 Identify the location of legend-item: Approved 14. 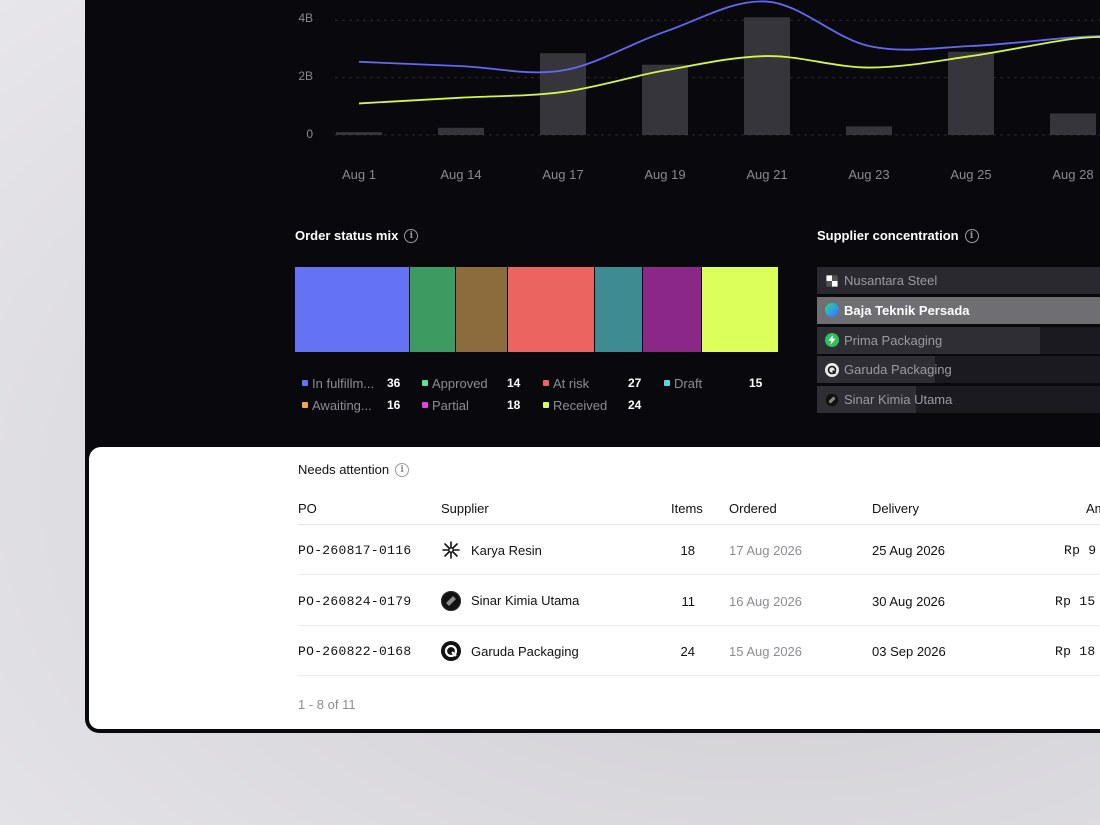
(482, 383).